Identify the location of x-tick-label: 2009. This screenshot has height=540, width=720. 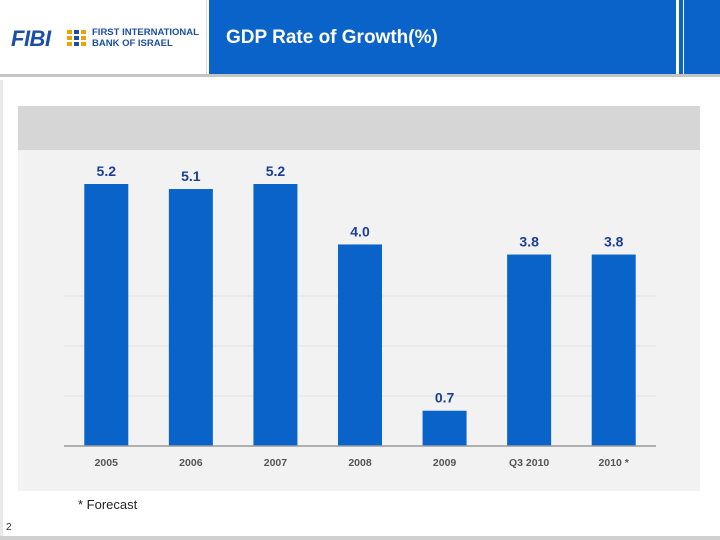
(445, 463).